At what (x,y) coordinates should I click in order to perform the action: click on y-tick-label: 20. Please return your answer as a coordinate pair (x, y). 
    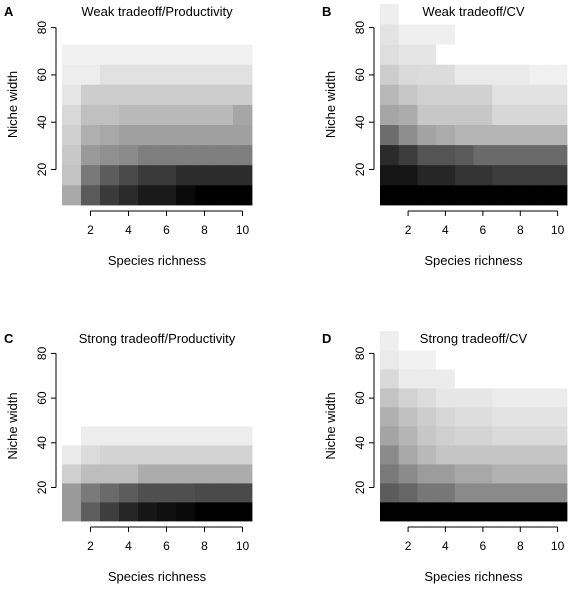
    Looking at the image, I should click on (42, 488).